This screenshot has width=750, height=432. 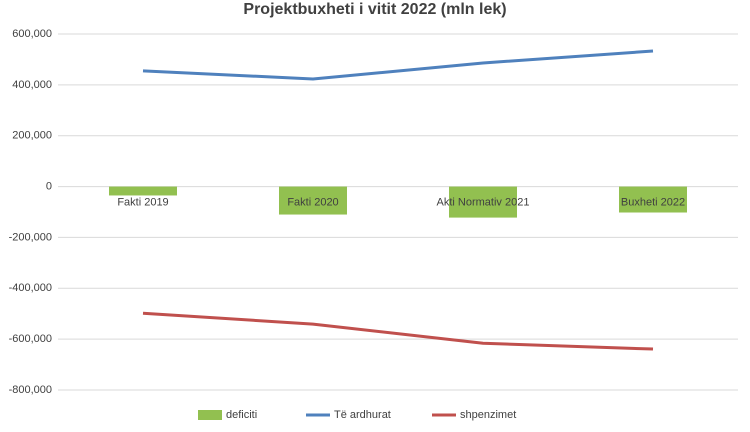 I want to click on x-tick-label: Akti Normativ 2021, so click(x=483, y=202).